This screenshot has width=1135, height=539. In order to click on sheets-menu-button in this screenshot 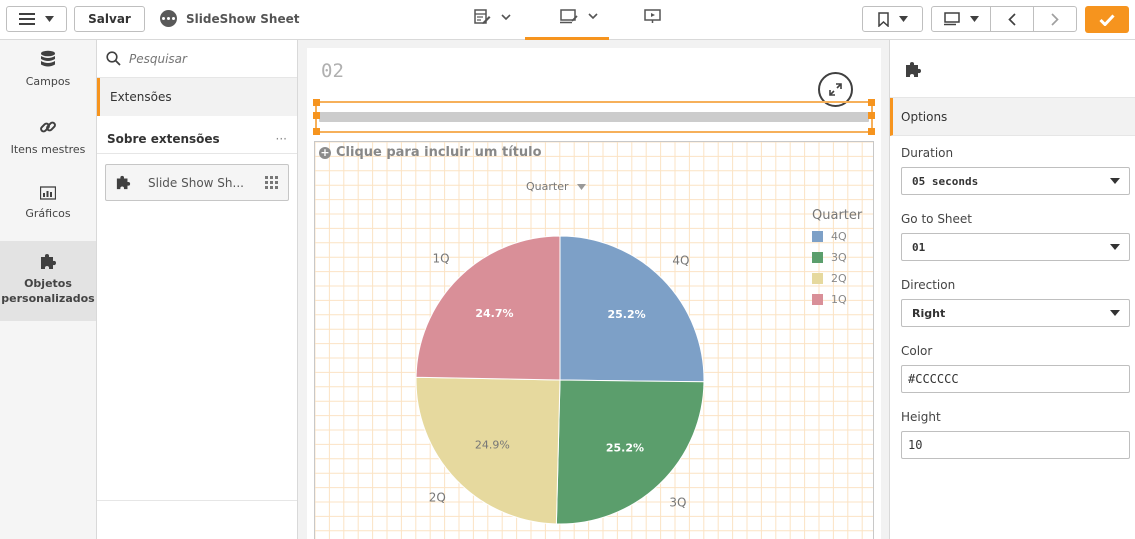, I will do `click(961, 19)`.